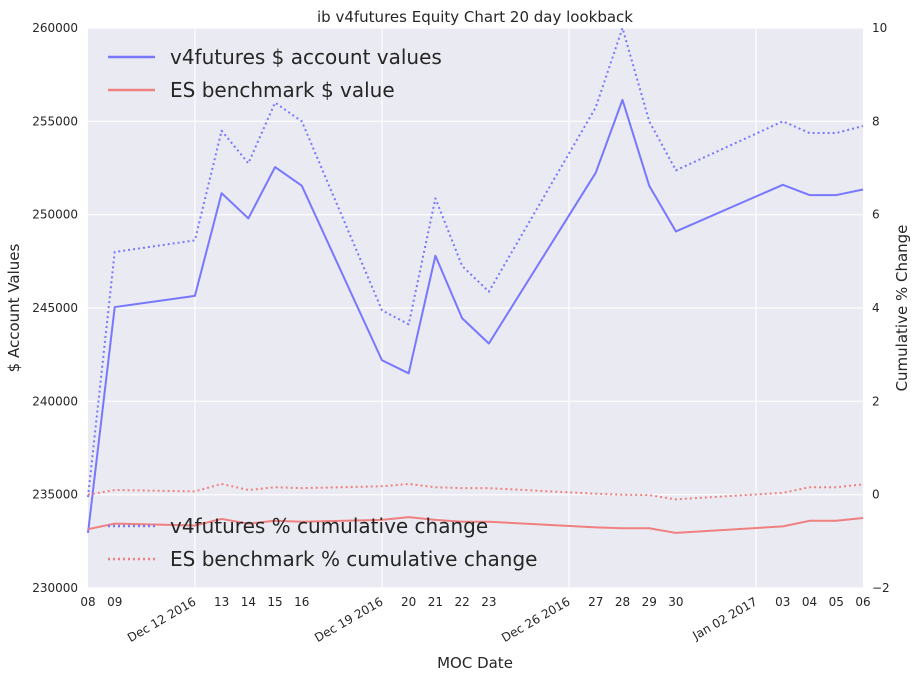 The height and width of the screenshot is (686, 920). What do you see at coordinates (161, 619) in the screenshot?
I see `x-tick-label-major: Dec 12 2016` at bounding box center [161, 619].